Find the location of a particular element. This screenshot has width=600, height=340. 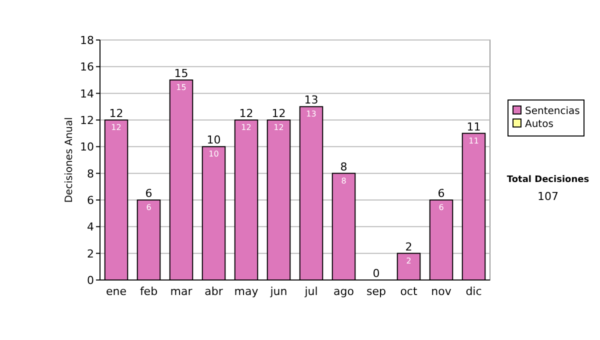

data-label: 2 is located at coordinates (409, 261).